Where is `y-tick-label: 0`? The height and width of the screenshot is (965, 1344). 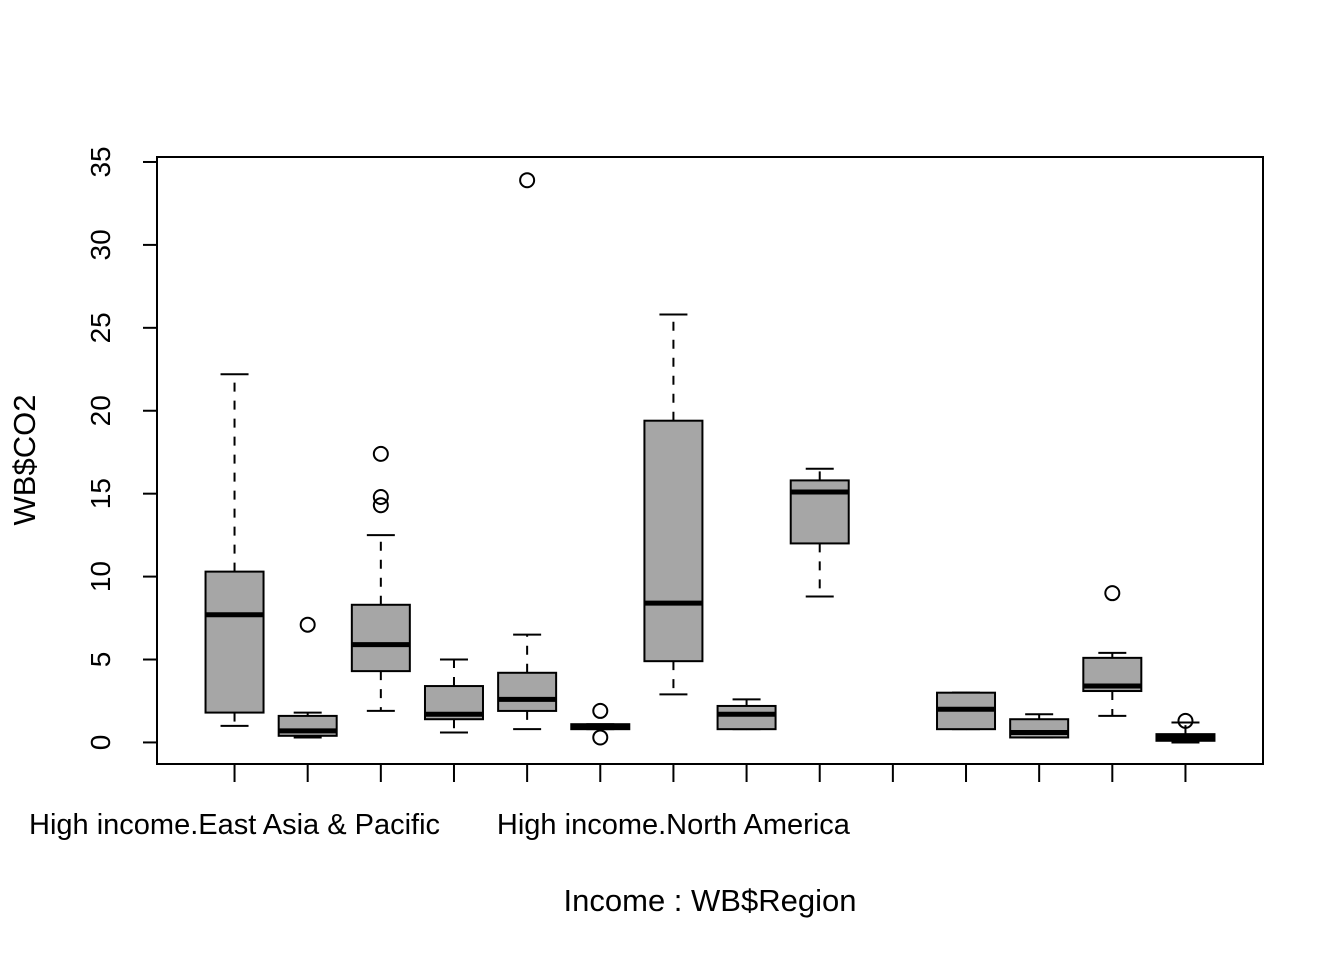
y-tick-label: 0 is located at coordinates (100, 743).